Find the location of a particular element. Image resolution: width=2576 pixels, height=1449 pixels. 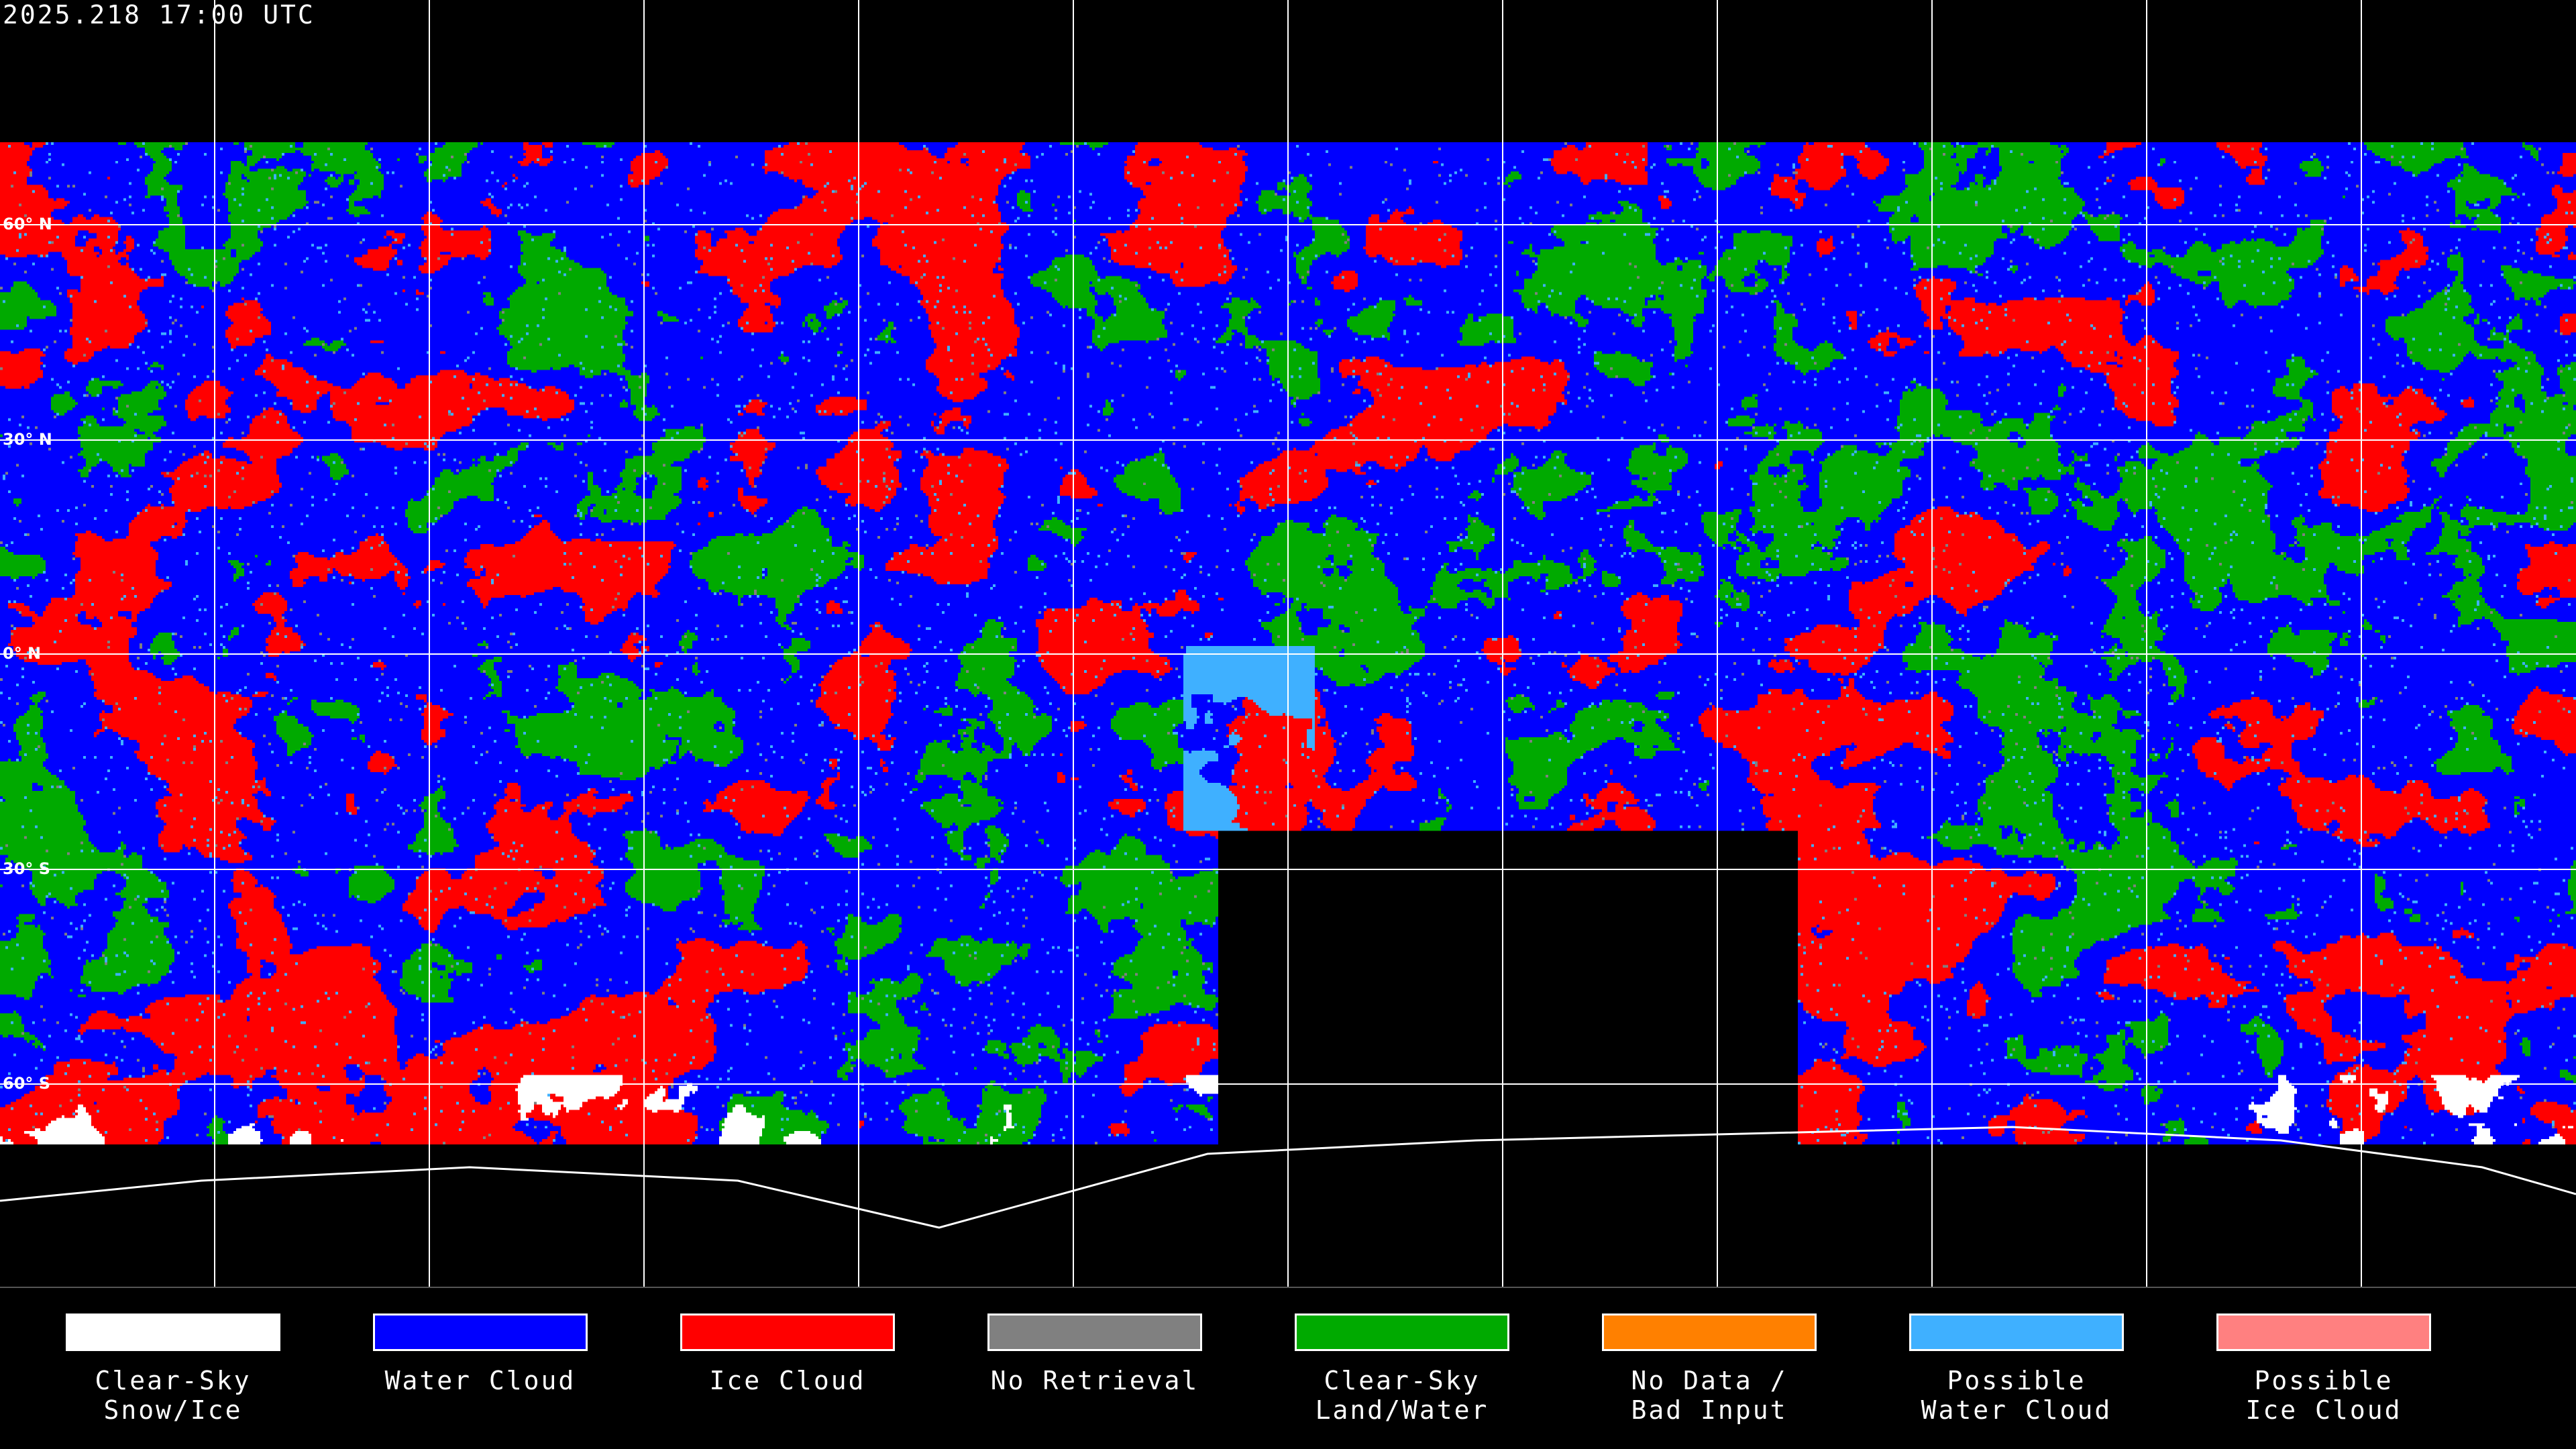

legend-item: Possible Ice Cloud is located at coordinates (2323, 1369).